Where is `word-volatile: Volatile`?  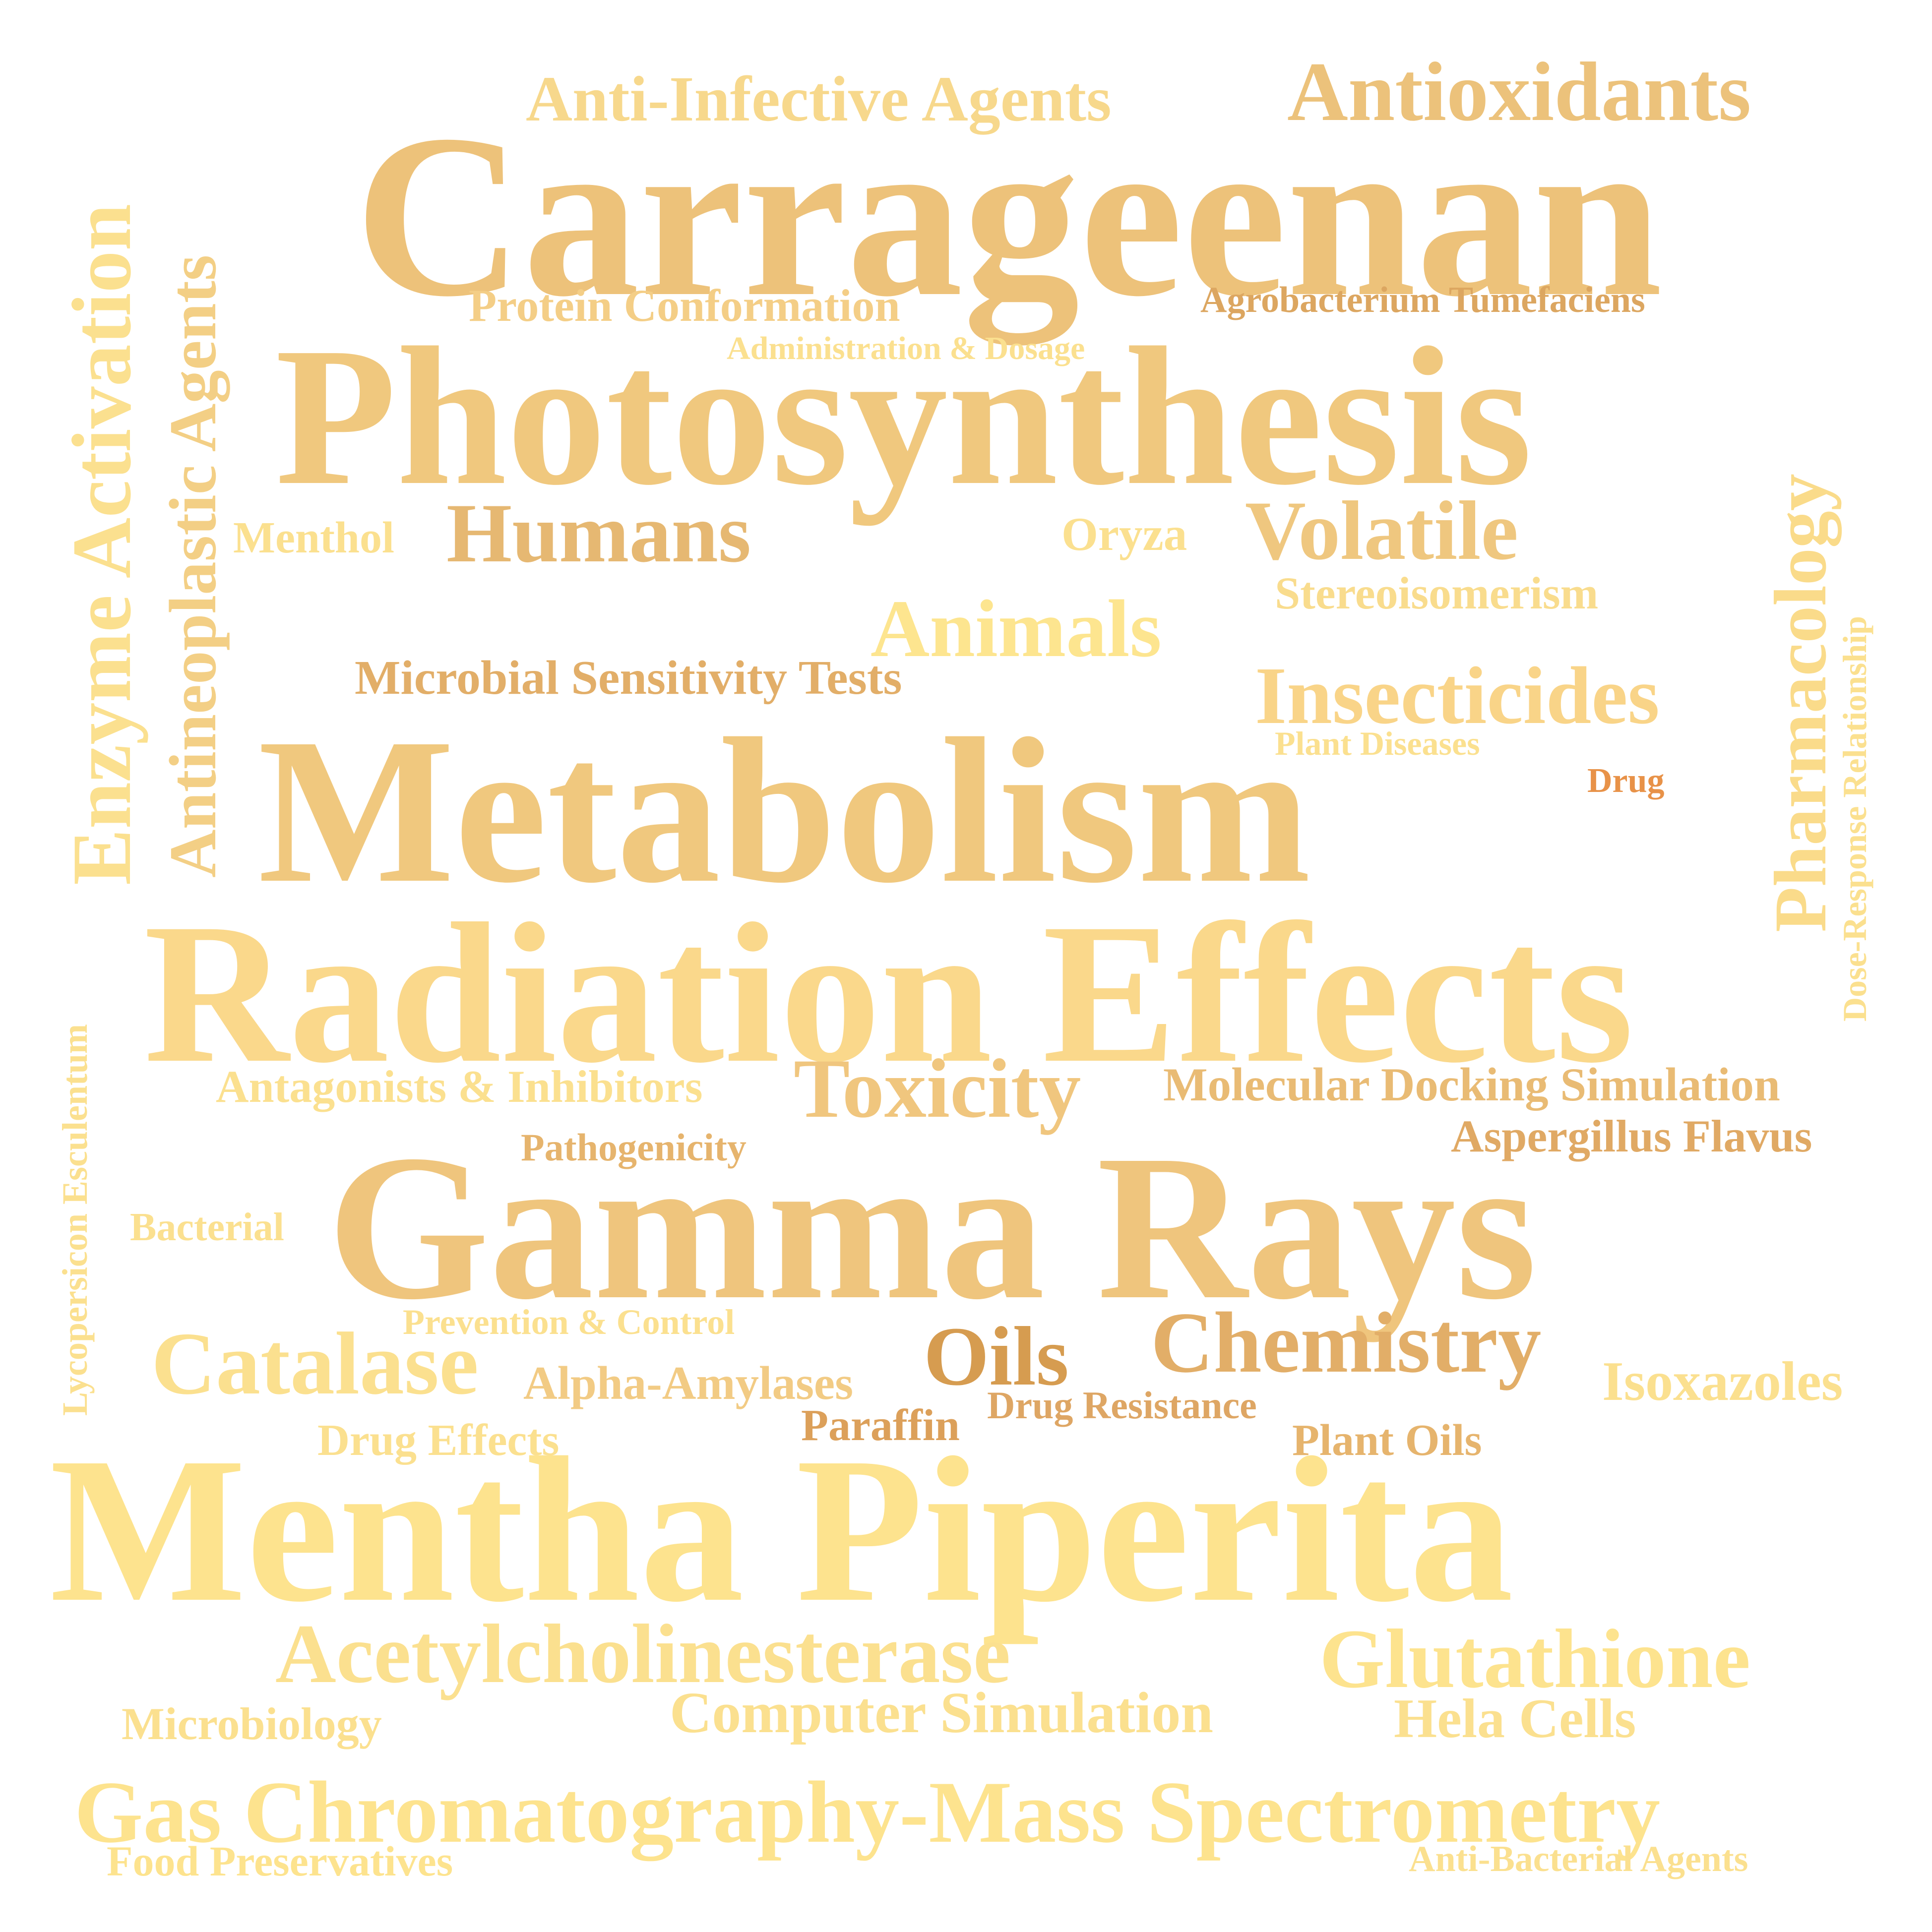
word-volatile: Volatile is located at coordinates (1381, 530).